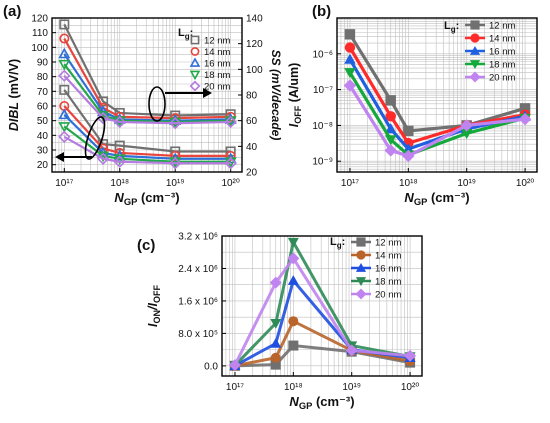  What do you see at coordinates (43, 92) in the screenshot?
I see `y-tick-label: 70` at bounding box center [43, 92].